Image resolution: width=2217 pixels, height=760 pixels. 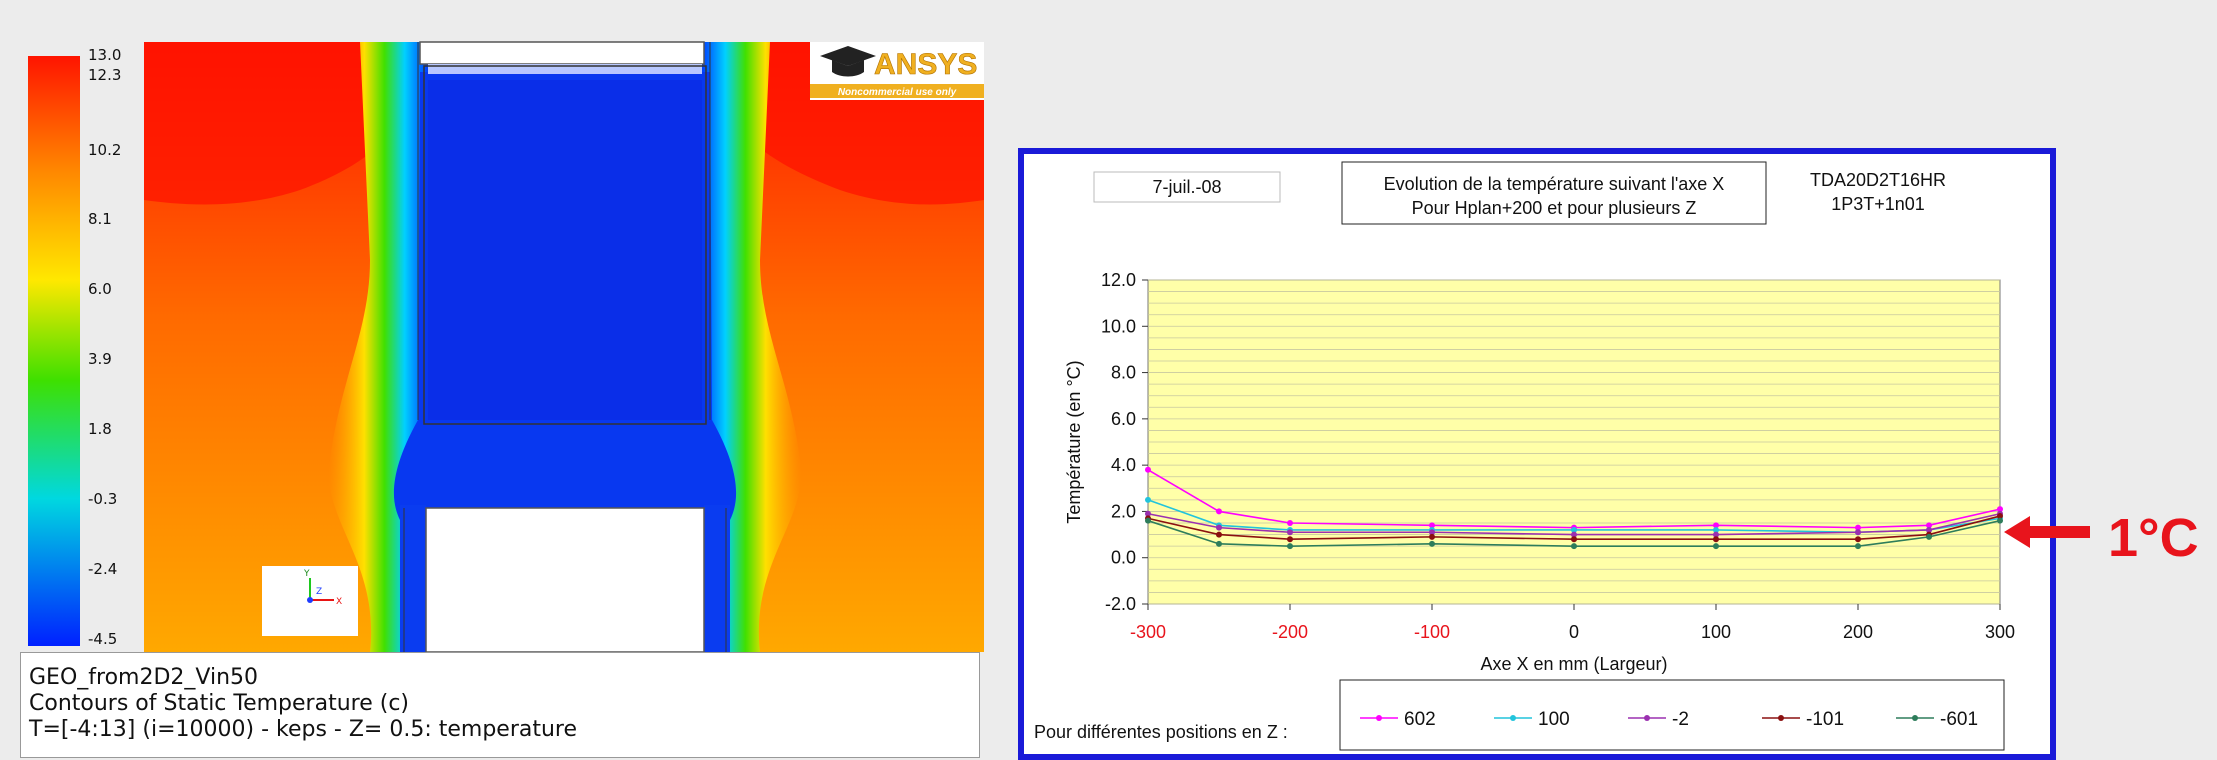 I want to click on y-ticks: -2.0 0.0 2.0 4.0 6.0 8.0 10.0 12.0, so click(x=1124, y=442).